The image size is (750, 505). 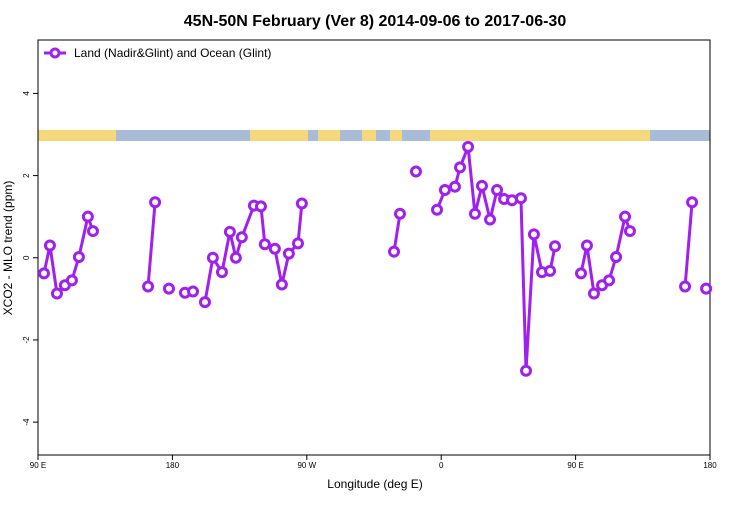 What do you see at coordinates (8, 248) in the screenshot?
I see `y-axis-label: XCO2 - MLO trend (ppm)` at bounding box center [8, 248].